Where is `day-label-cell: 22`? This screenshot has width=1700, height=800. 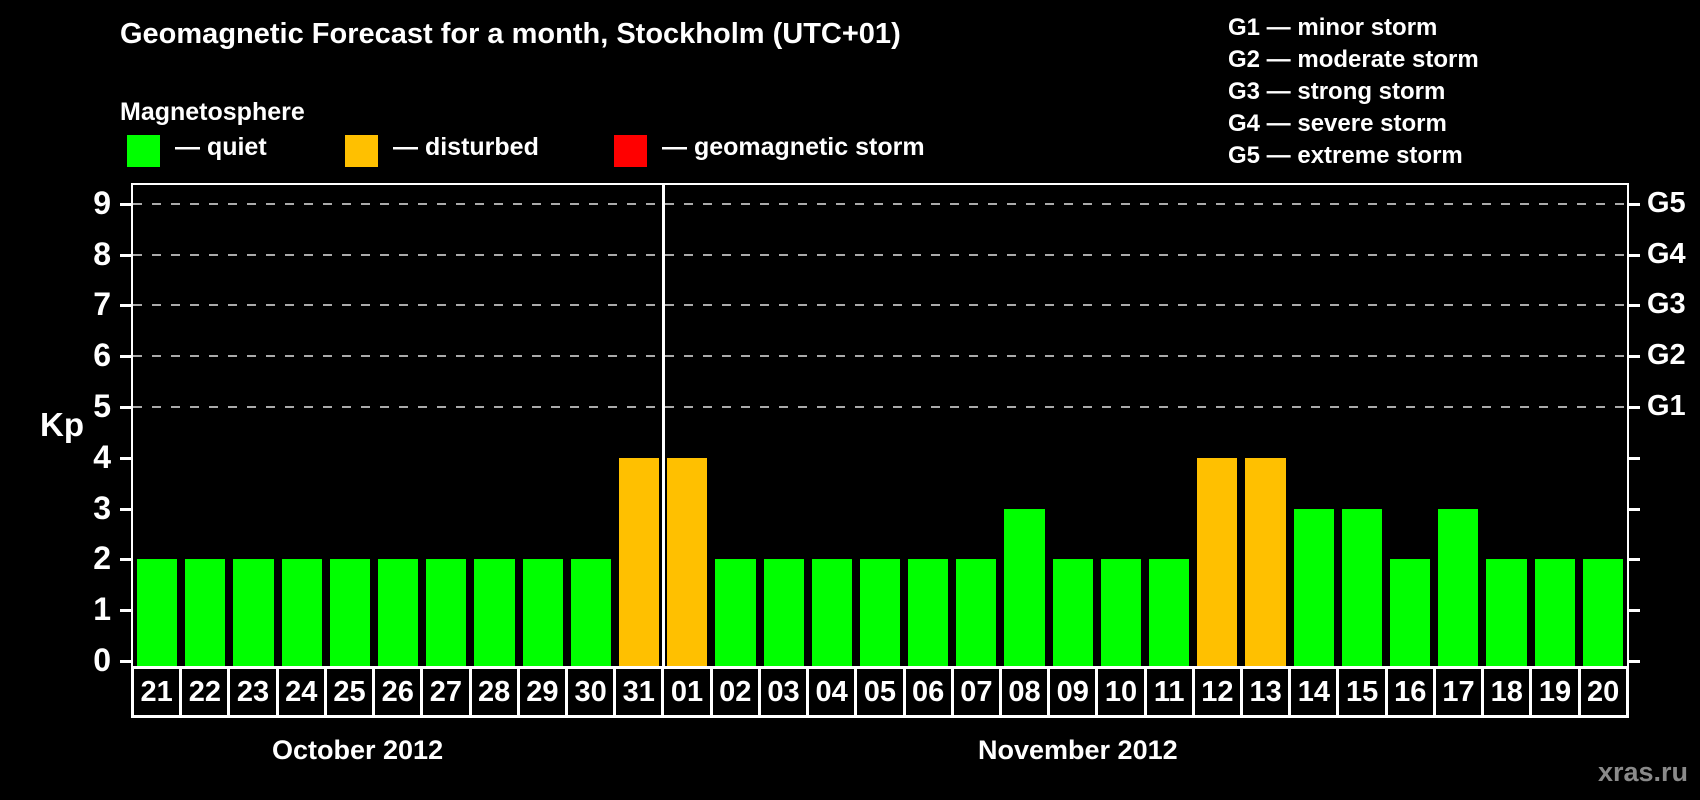 day-label-cell: 22 is located at coordinates (206, 692).